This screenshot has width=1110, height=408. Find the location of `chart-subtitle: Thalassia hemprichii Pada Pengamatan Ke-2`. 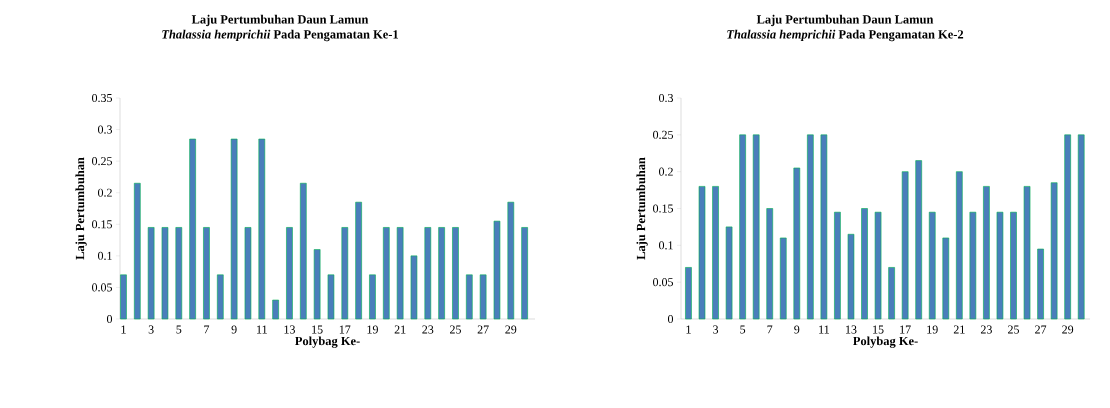

chart-subtitle: Thalassia hemprichii Pada Pengamatan Ke-2 is located at coordinates (845, 35).